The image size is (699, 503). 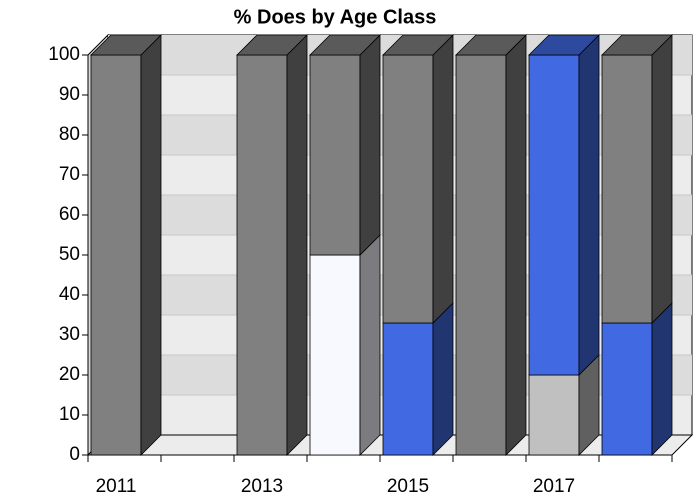 What do you see at coordinates (554, 486) in the screenshot?
I see `x-tick-label: 2017` at bounding box center [554, 486].